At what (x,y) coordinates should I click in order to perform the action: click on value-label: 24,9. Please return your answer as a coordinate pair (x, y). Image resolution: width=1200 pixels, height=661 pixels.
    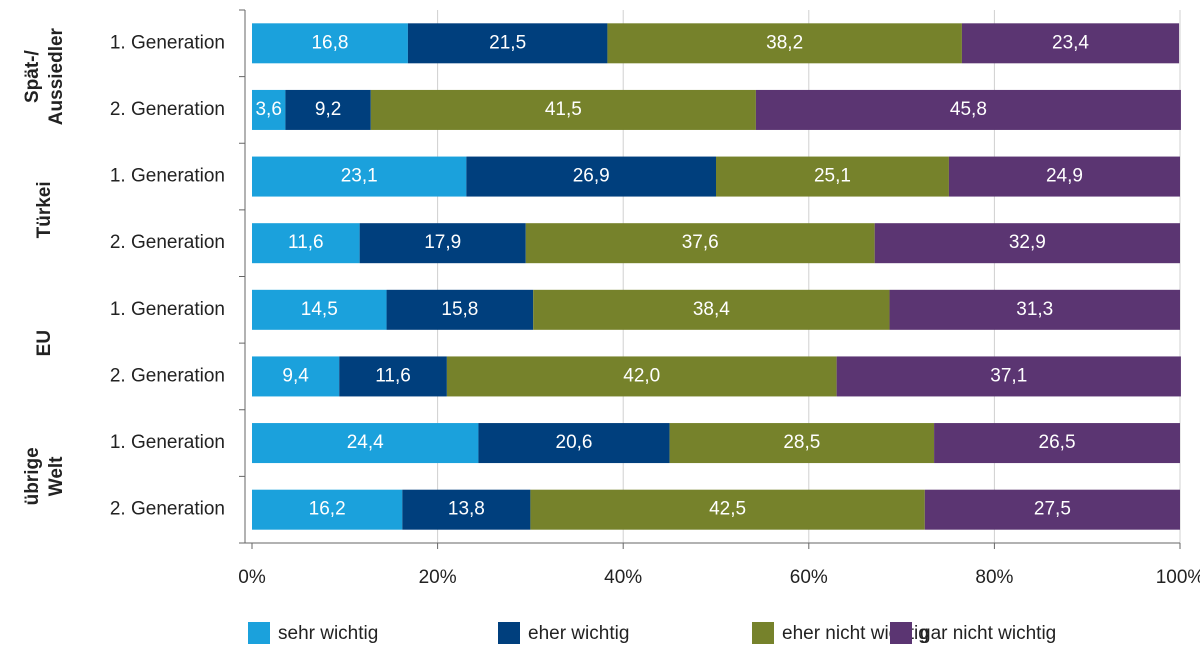
    Looking at the image, I should click on (1064, 176).